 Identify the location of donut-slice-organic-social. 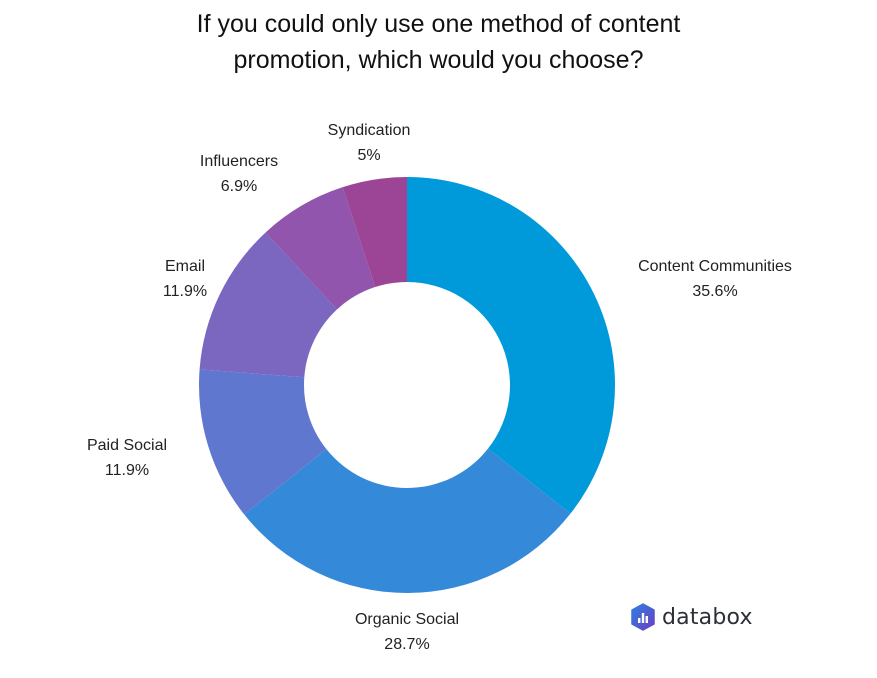
(407, 520).